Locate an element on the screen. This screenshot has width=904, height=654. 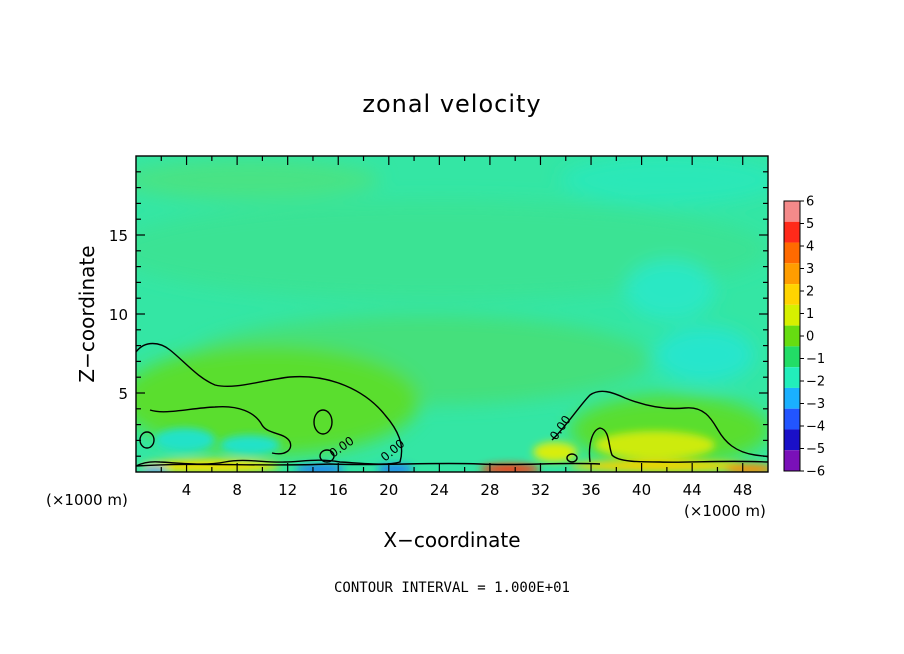
chart-title: zonal velocity is located at coordinates (451, 104).